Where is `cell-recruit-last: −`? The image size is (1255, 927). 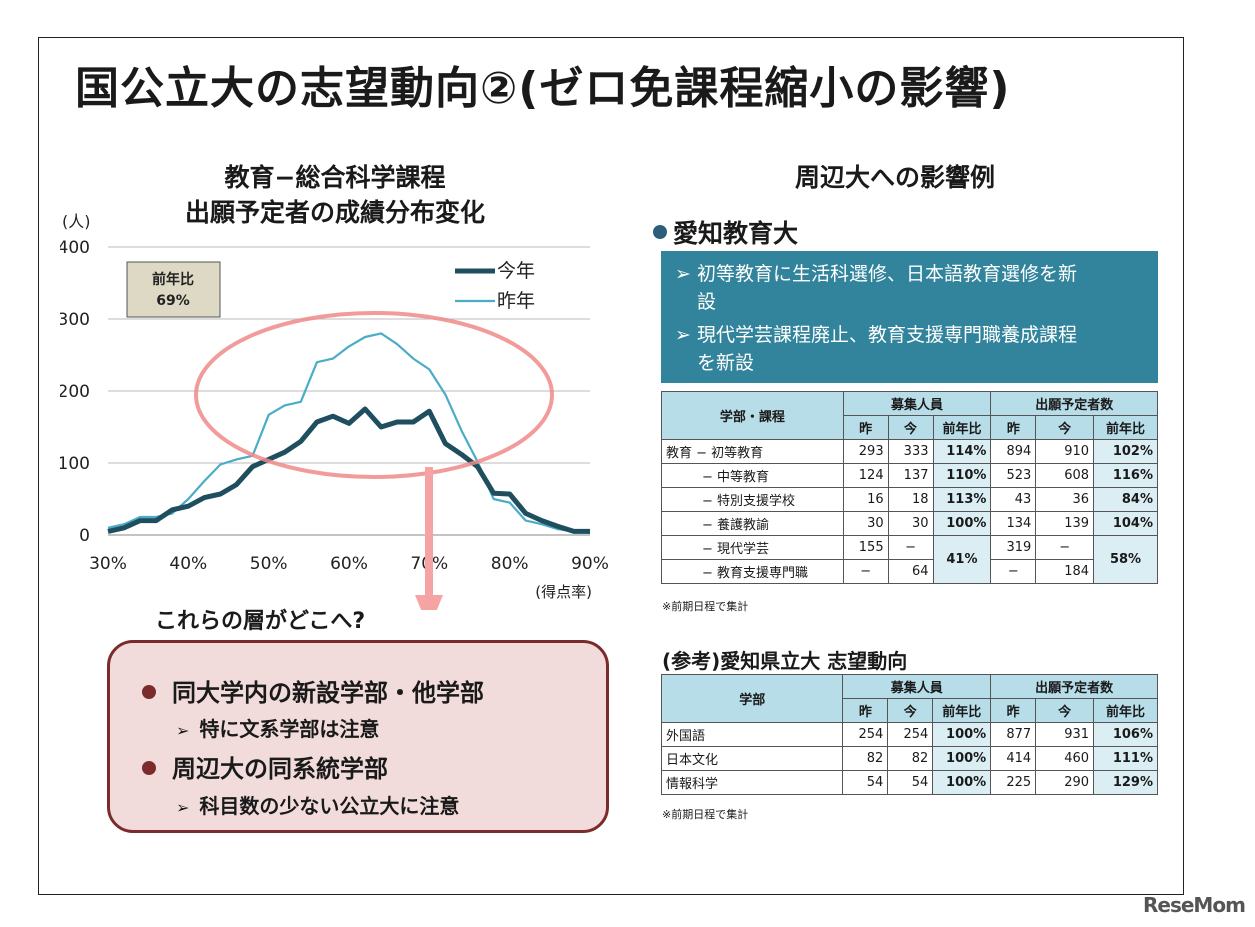 cell-recruit-last: − is located at coordinates (865, 571).